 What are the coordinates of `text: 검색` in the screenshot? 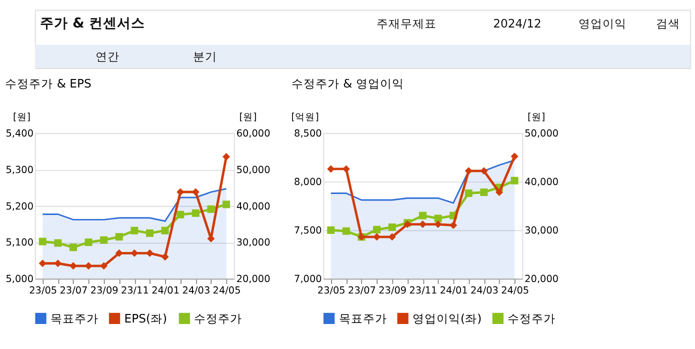 It's located at (668, 23).